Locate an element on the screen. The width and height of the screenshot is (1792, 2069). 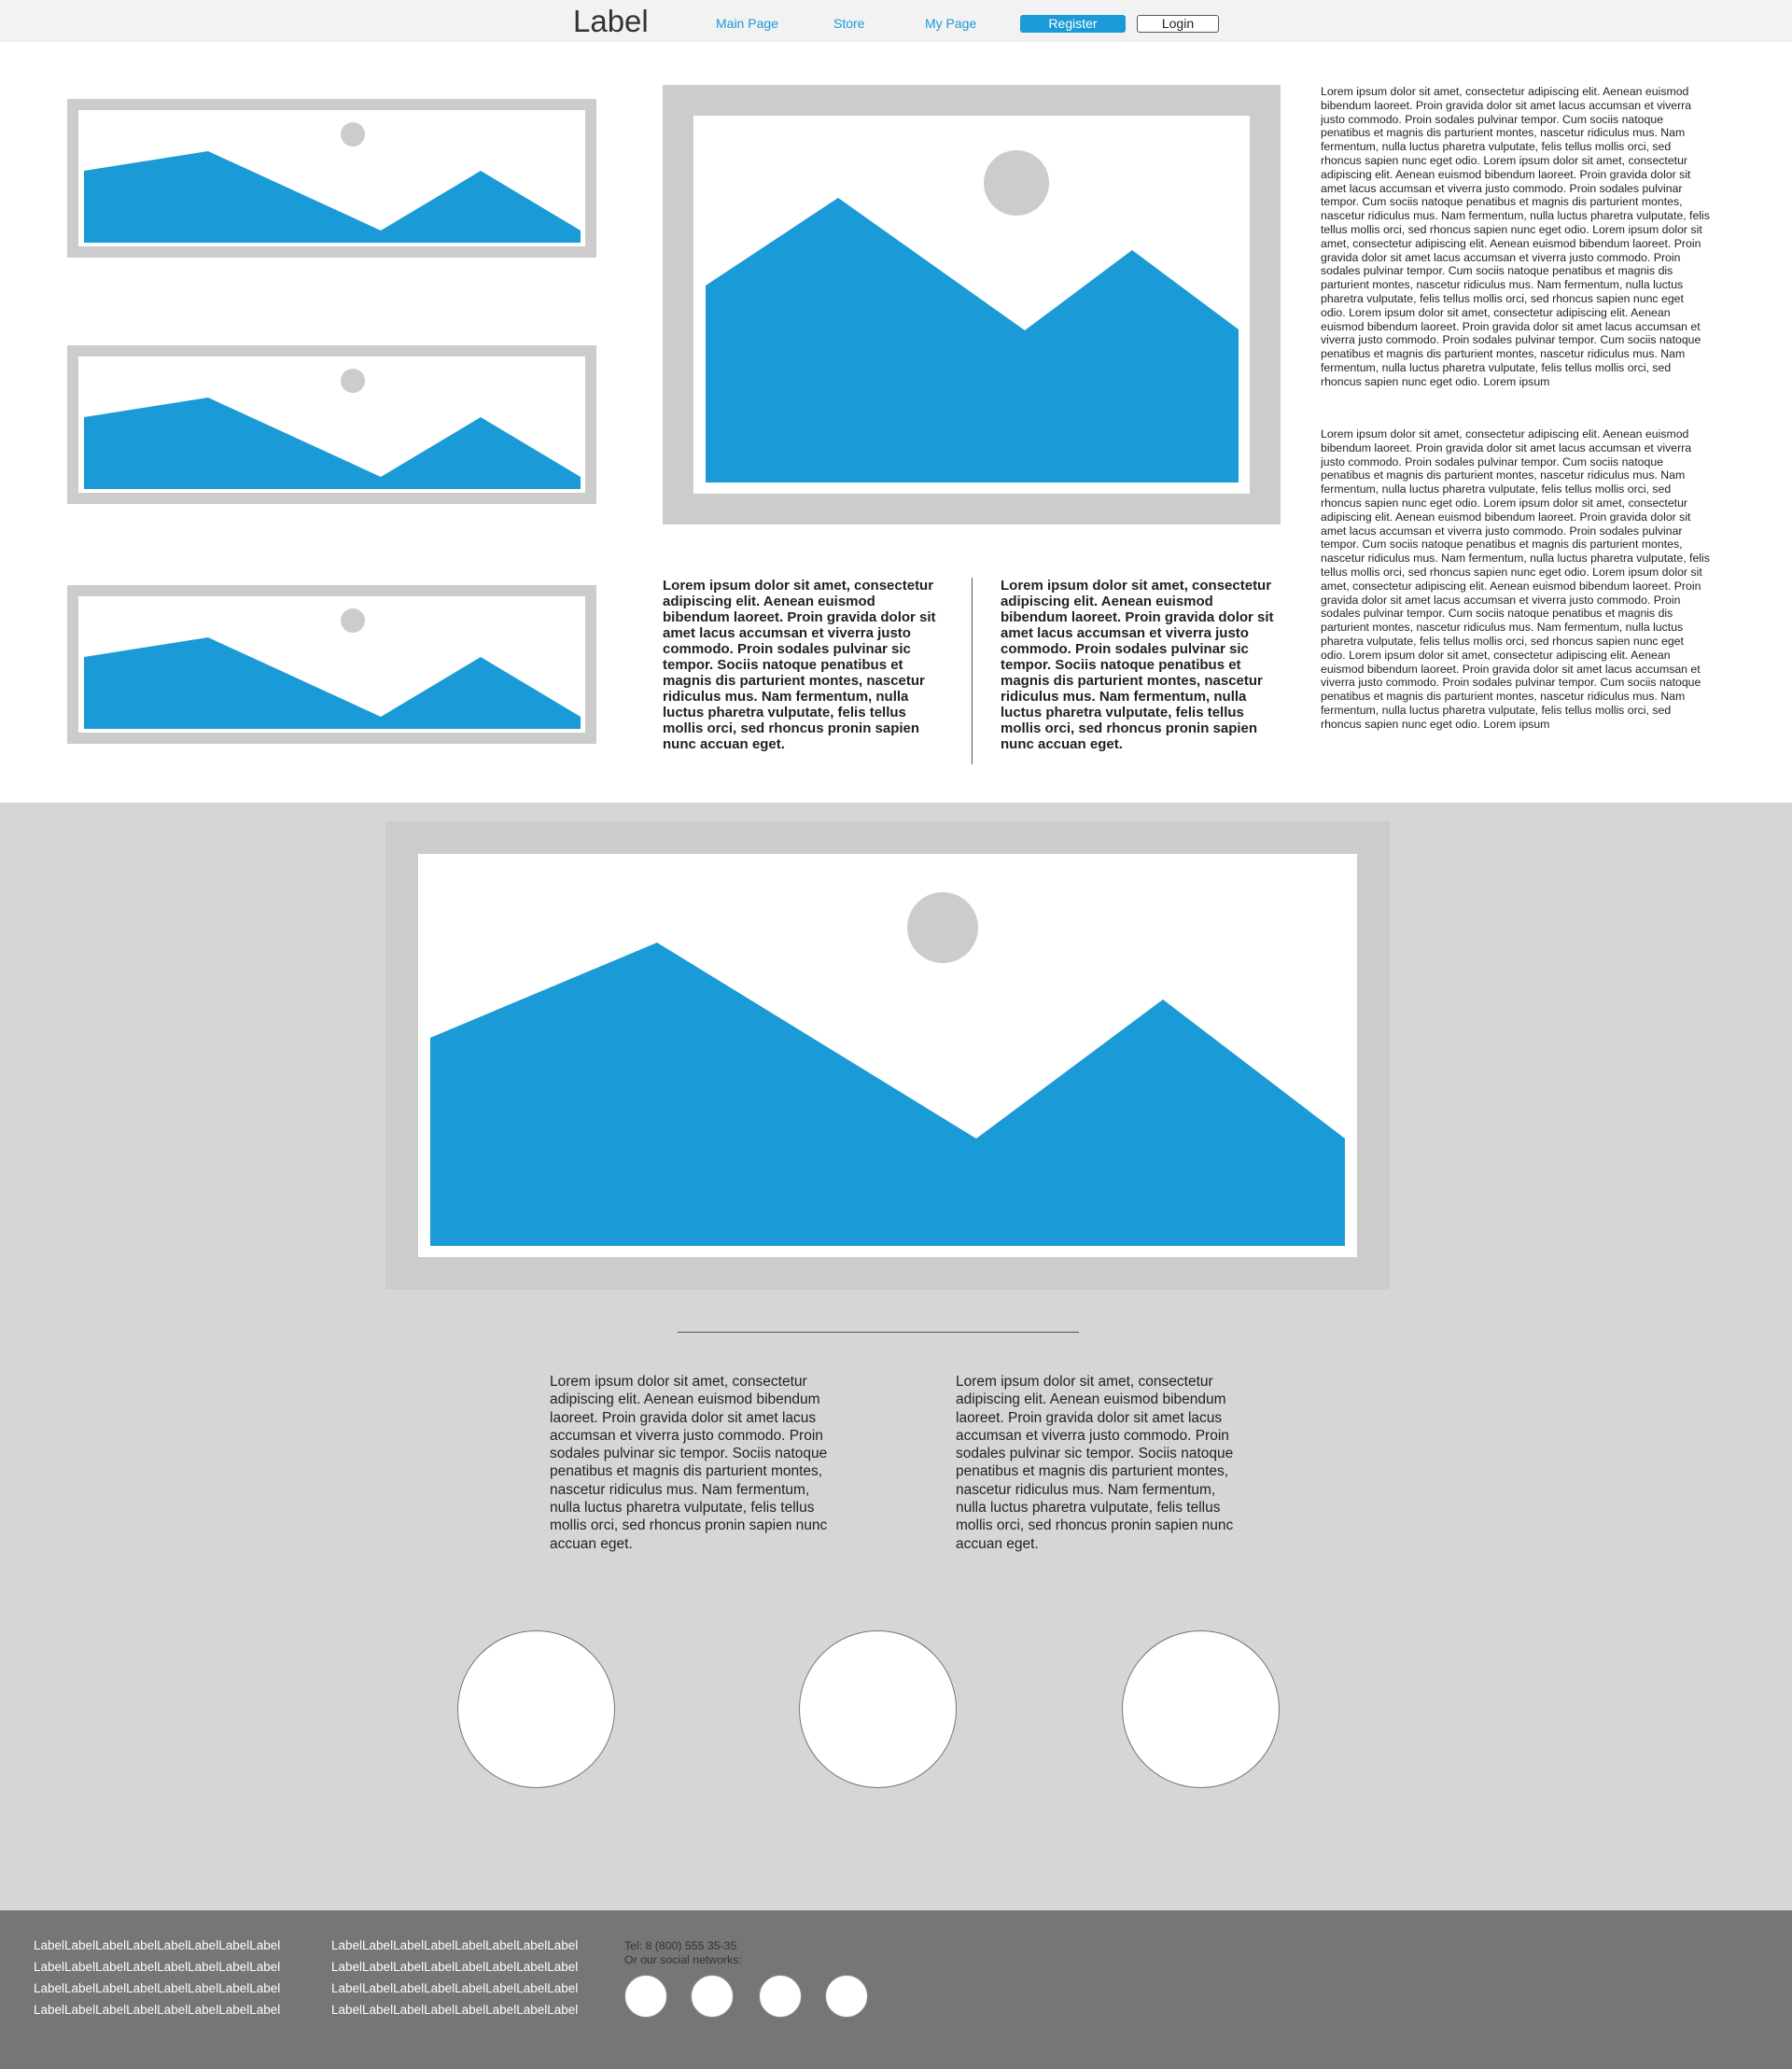
footer-social-label: Or our social networks: is located at coordinates (683, 1959).